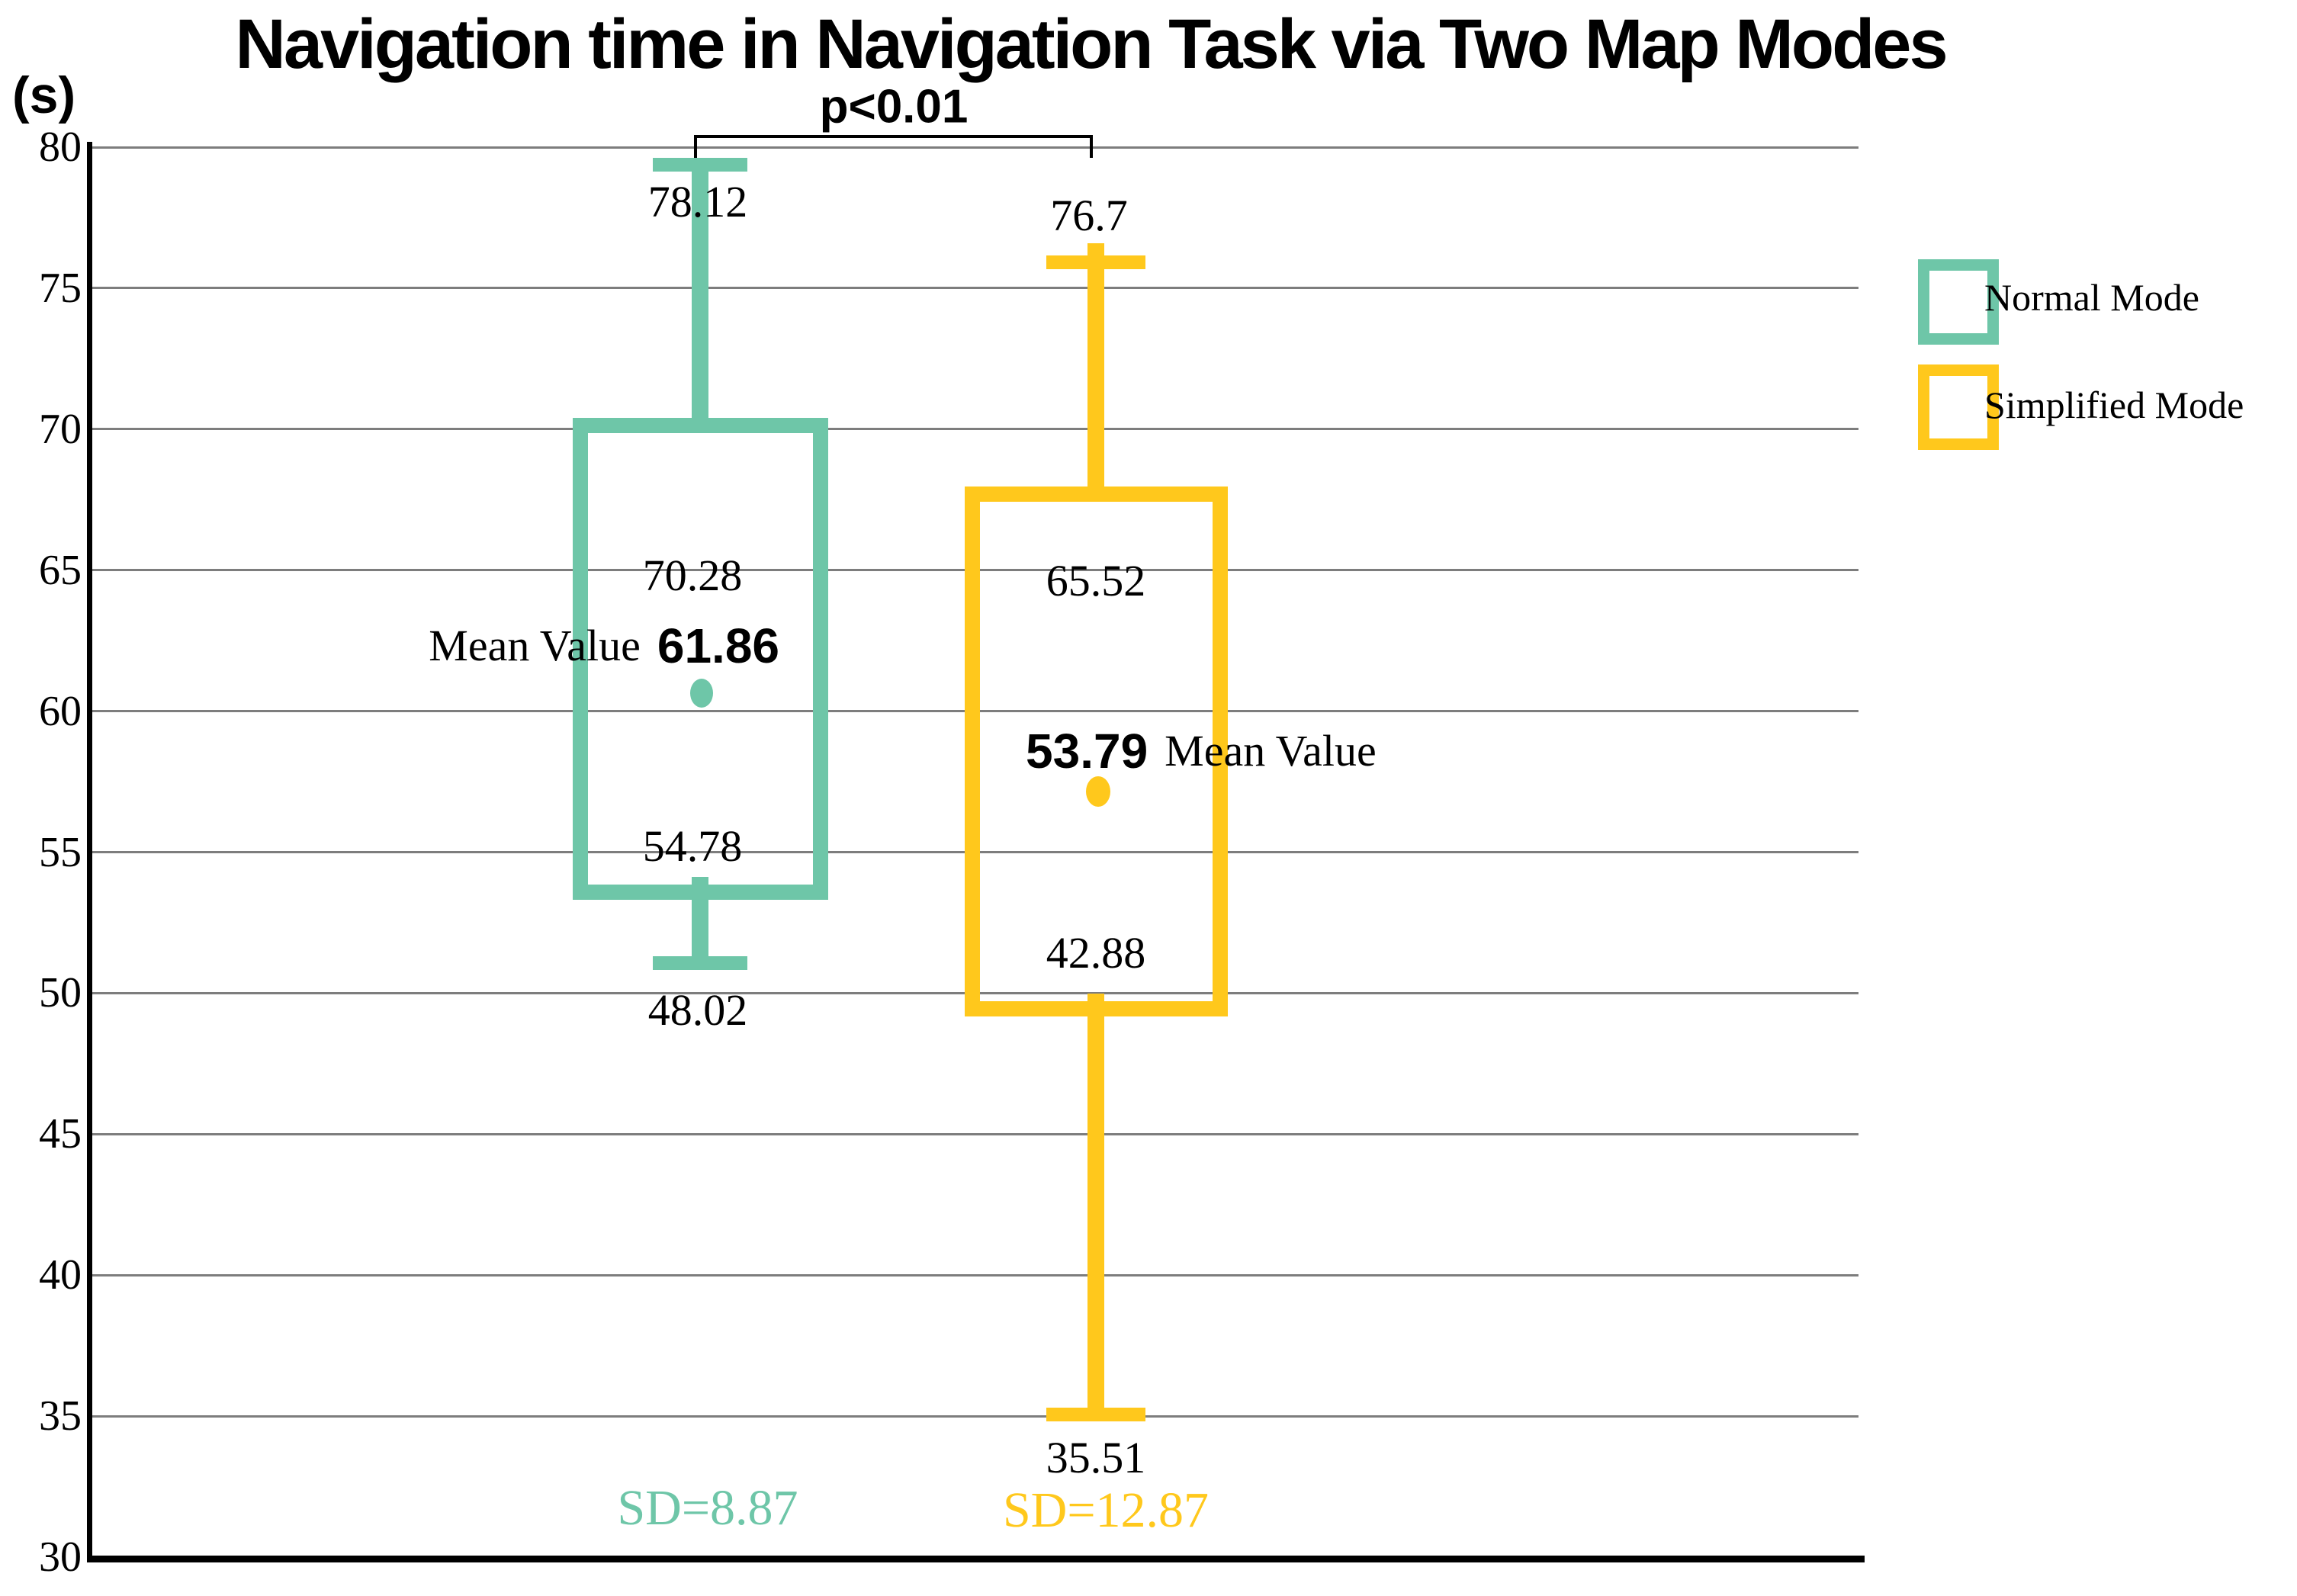  I want to click on normal-mode-bottom-cap, so click(700, 963).